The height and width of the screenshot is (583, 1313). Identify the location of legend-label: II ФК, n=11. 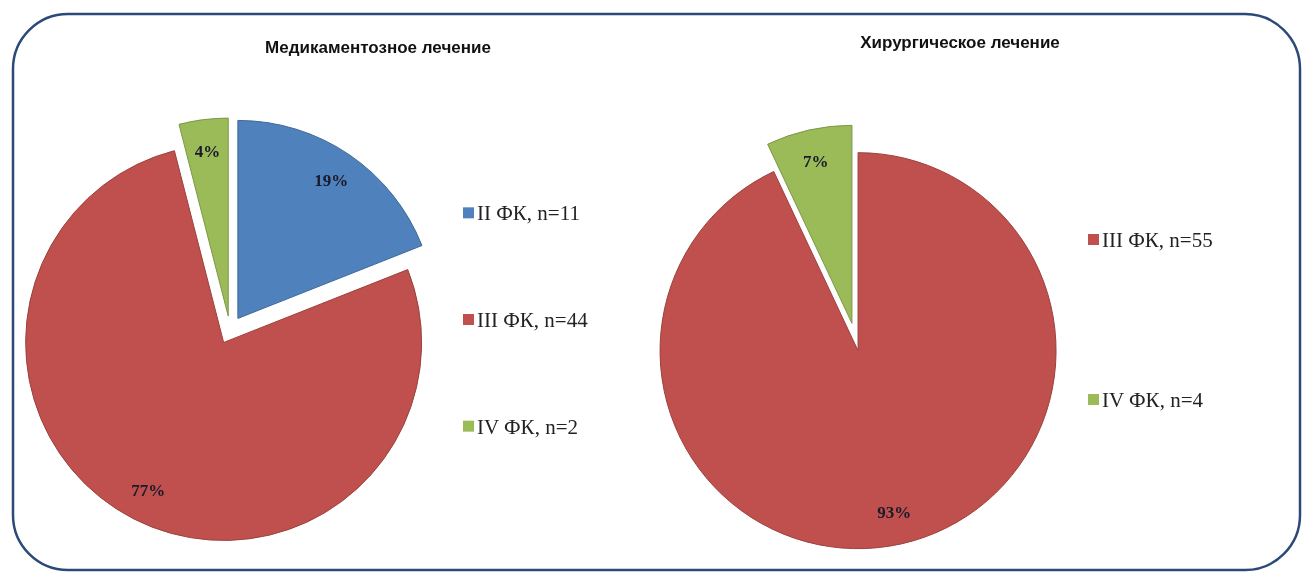
(528, 213).